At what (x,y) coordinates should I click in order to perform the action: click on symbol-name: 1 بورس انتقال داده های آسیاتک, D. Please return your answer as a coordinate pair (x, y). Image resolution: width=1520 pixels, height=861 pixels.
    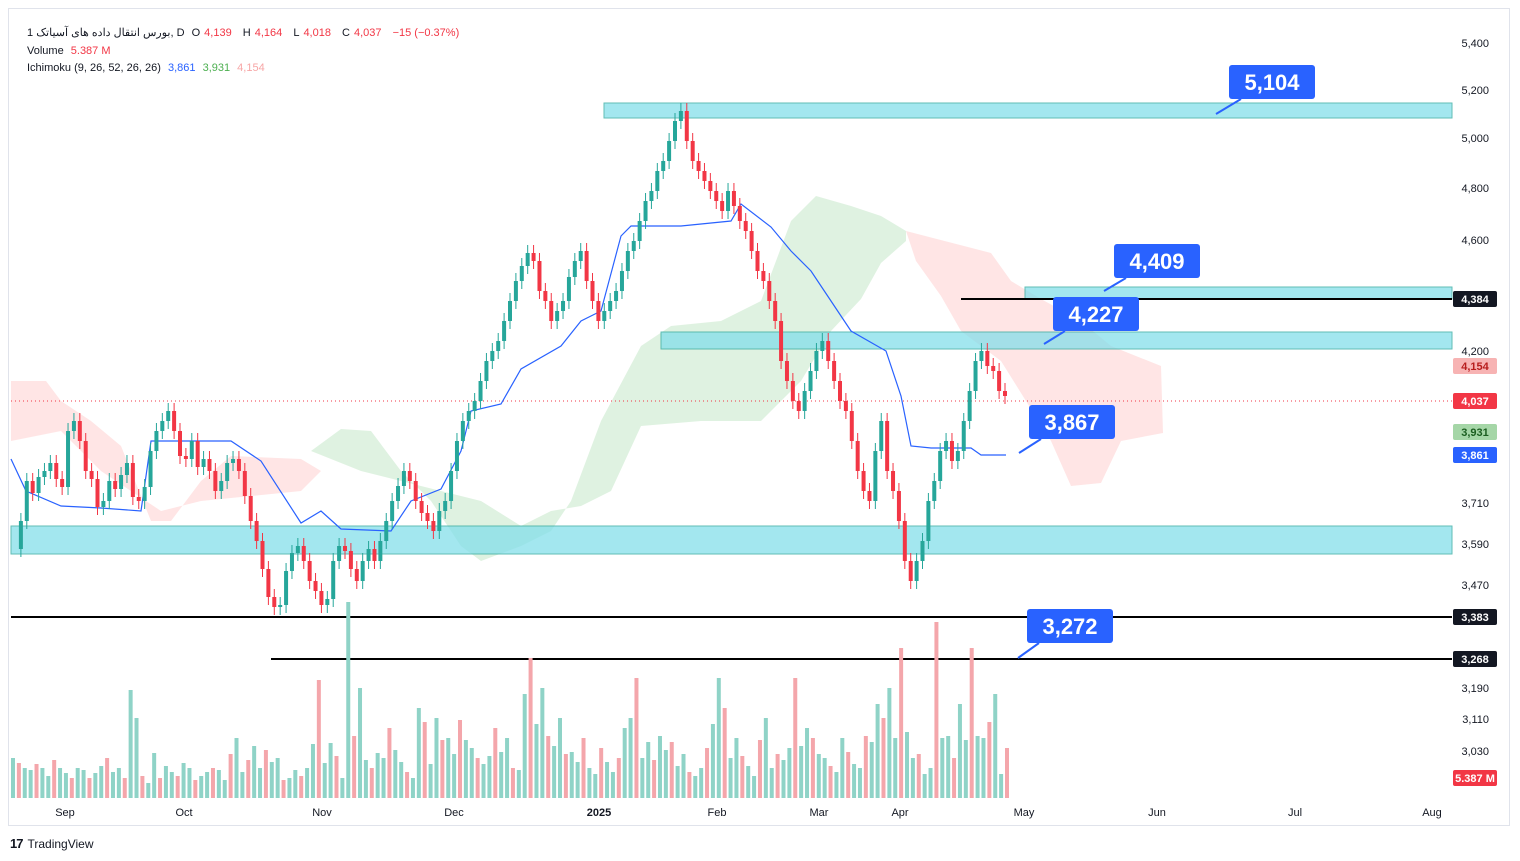
    Looking at the image, I should click on (106, 33).